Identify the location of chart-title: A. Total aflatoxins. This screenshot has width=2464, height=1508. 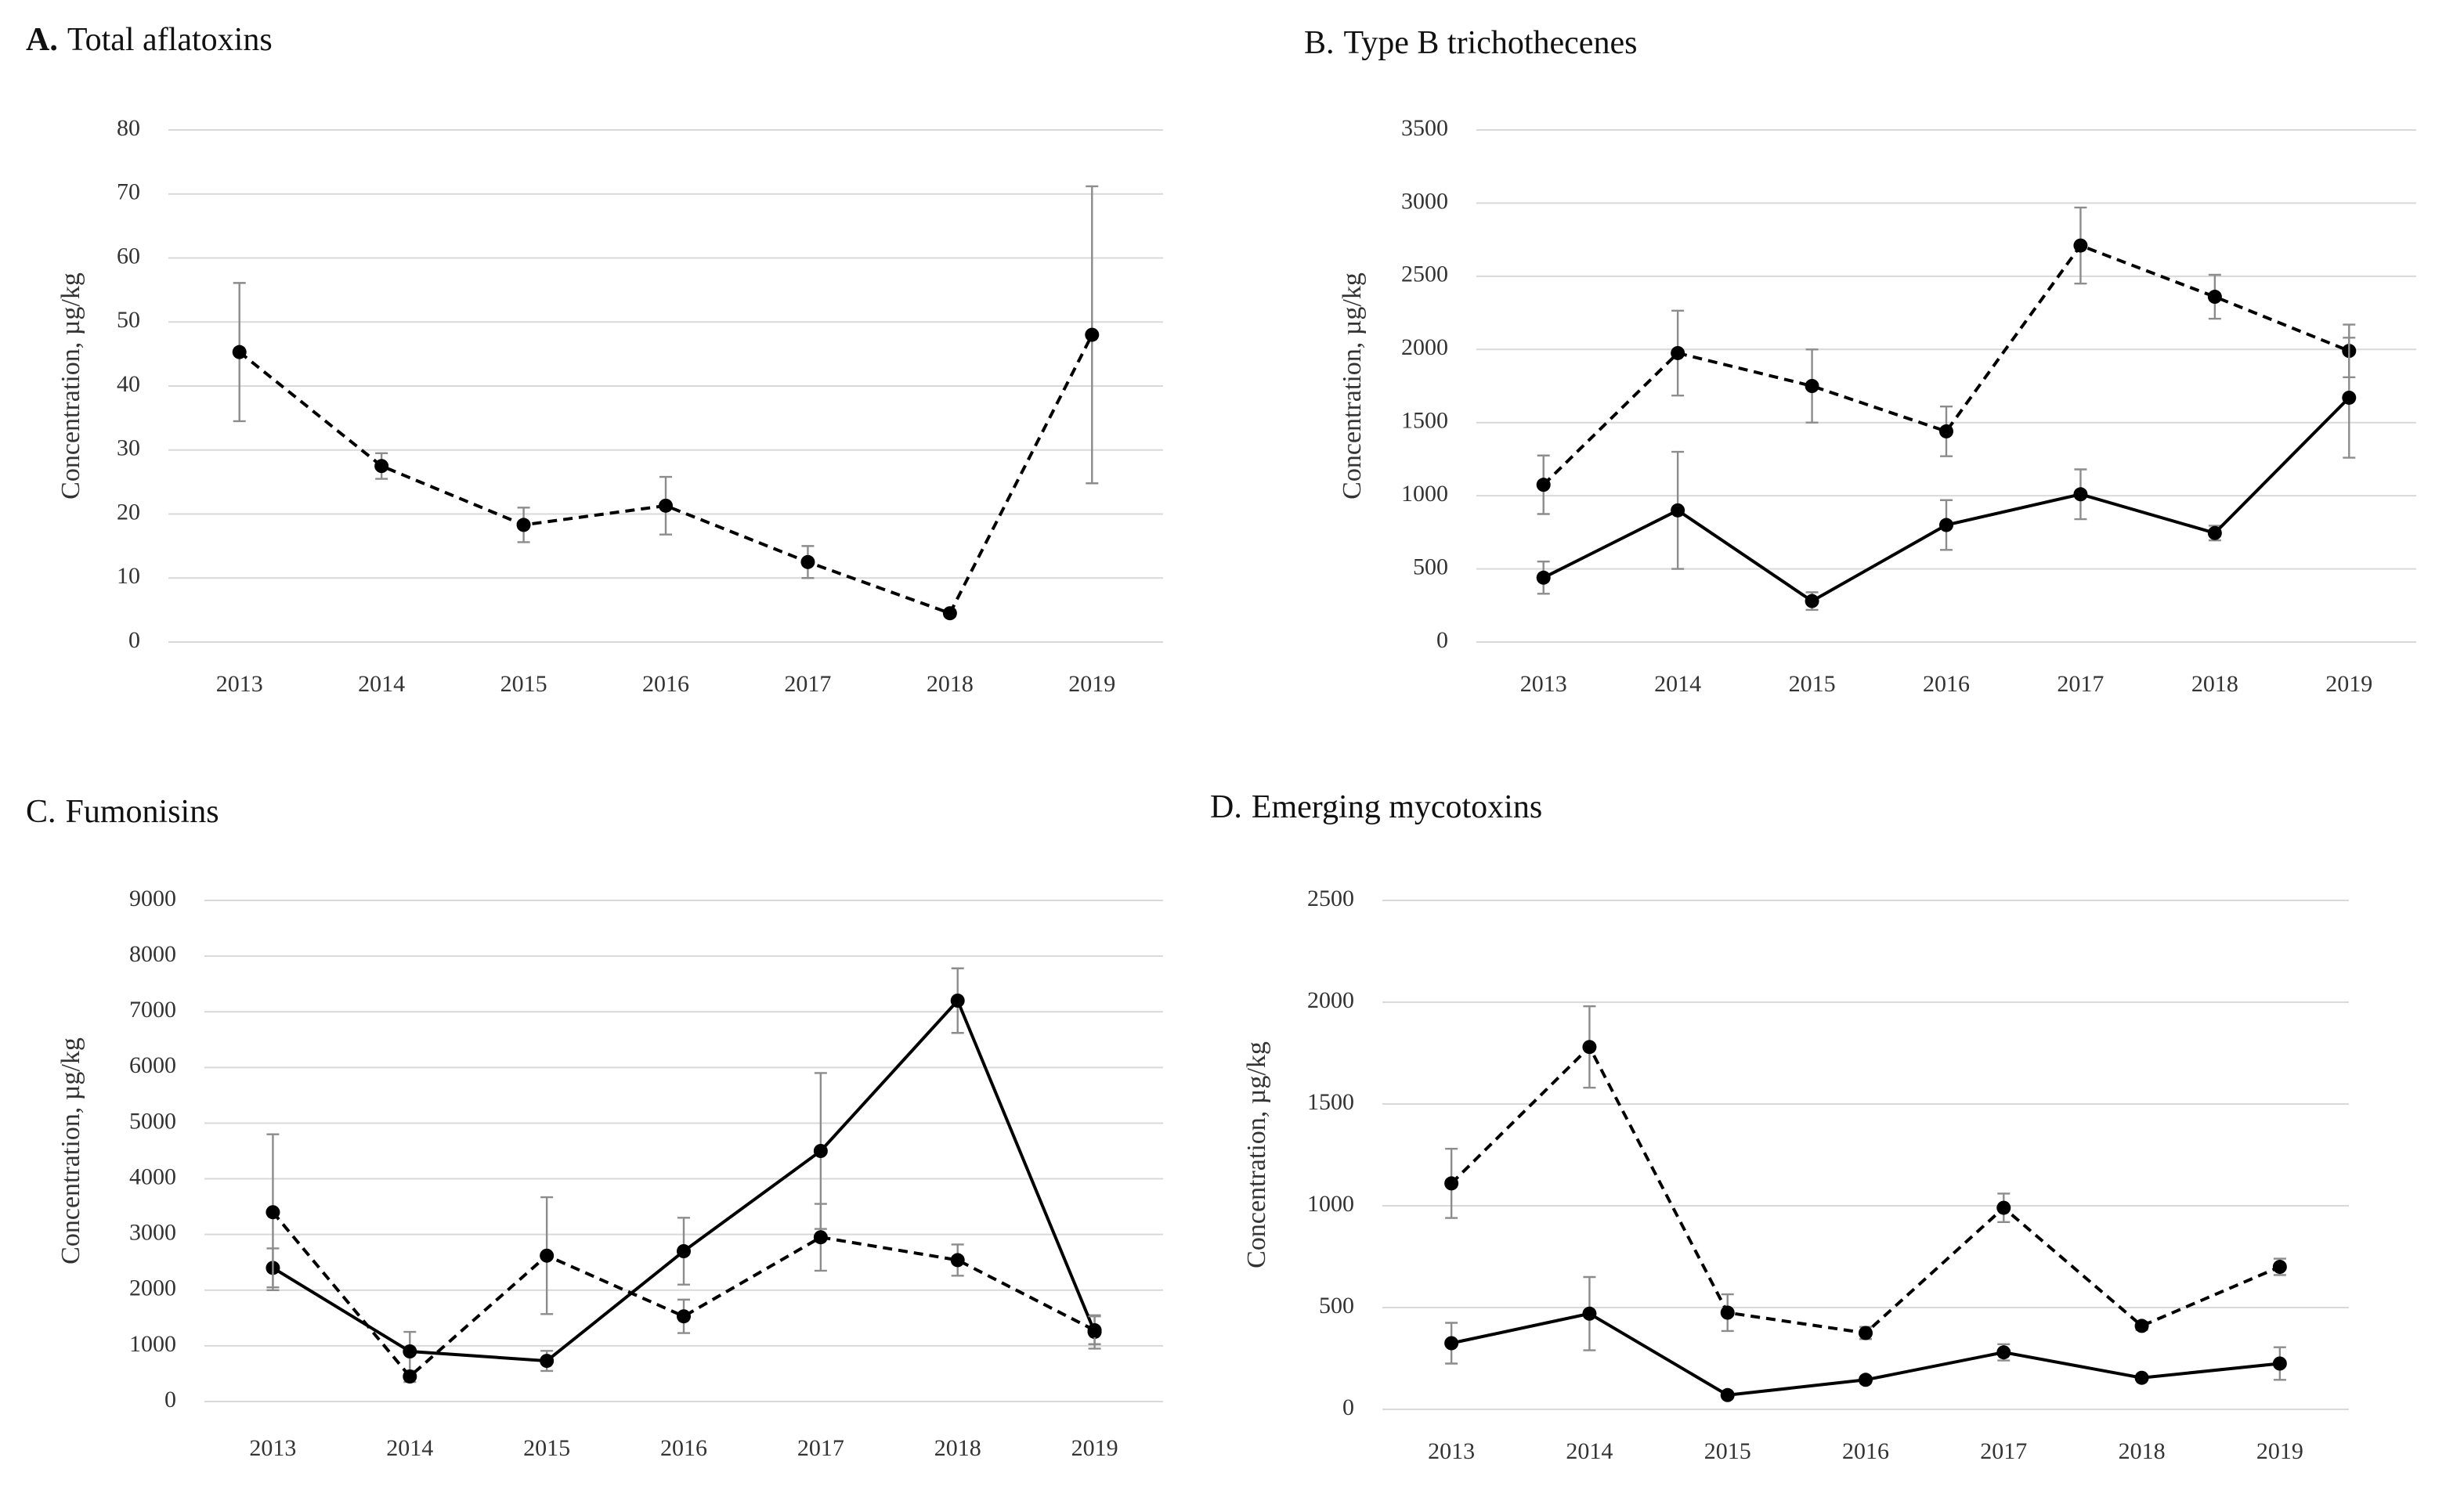
(149, 40).